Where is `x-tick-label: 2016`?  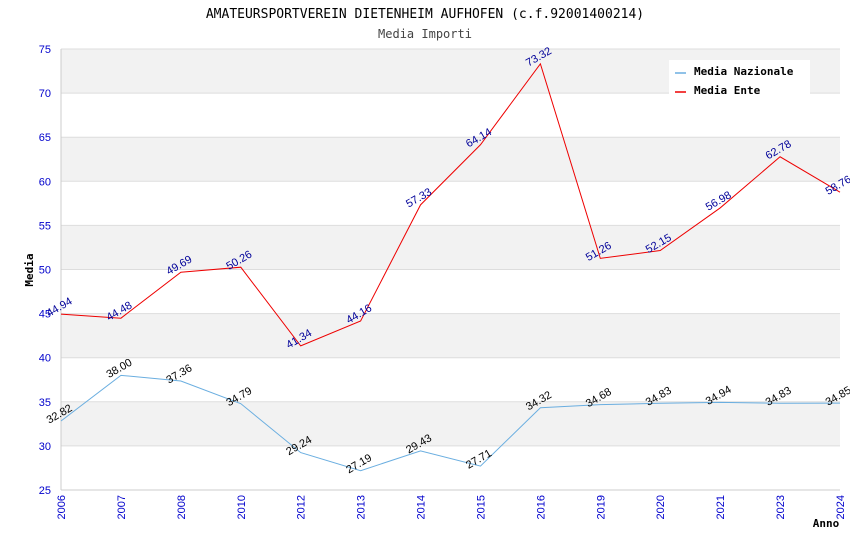 x-tick-label: 2016 is located at coordinates (541, 507).